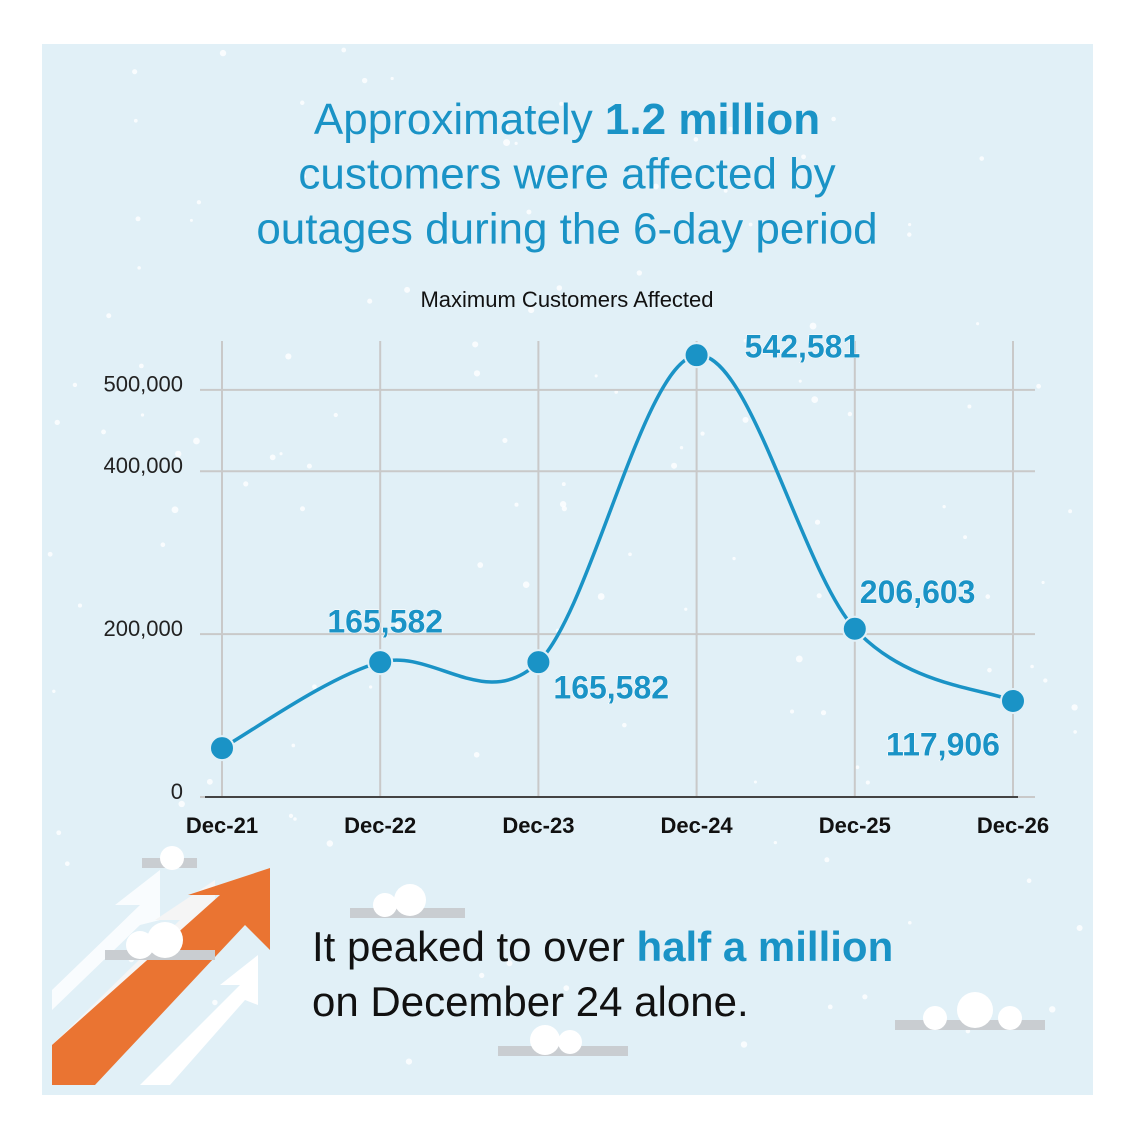 The image size is (1137, 1143). Describe the element at coordinates (474, 946) in the screenshot. I see `annotation-part: It peaked to over` at that location.